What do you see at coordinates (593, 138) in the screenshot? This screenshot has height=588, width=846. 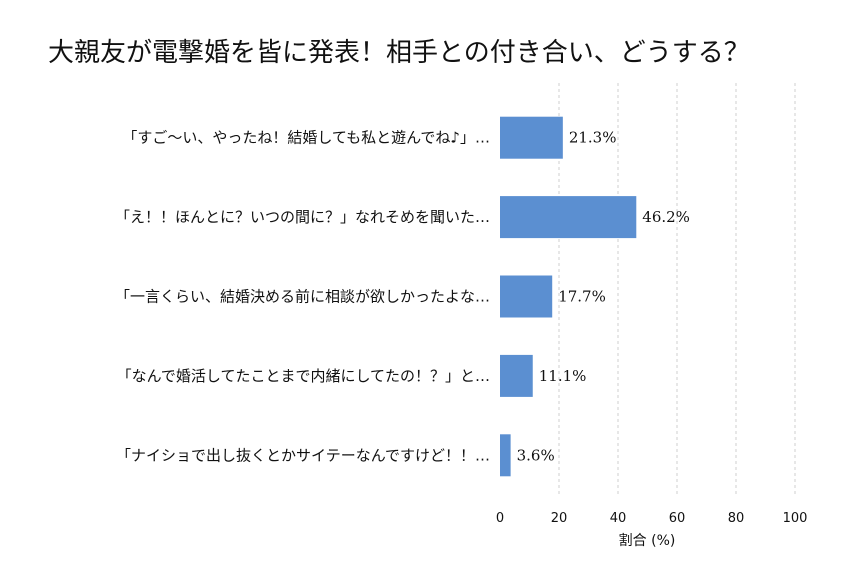 I see `data-label: 21.3%` at bounding box center [593, 138].